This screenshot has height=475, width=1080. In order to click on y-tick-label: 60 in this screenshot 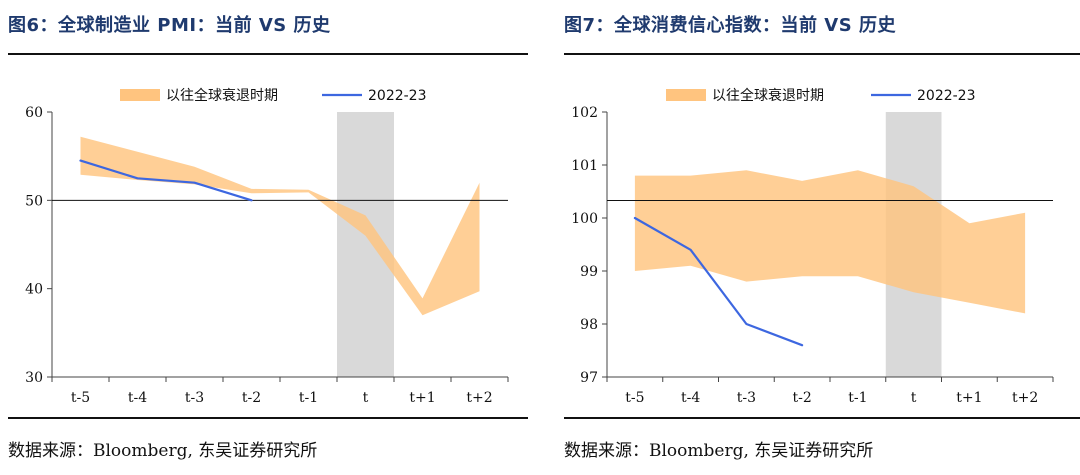, I will do `click(34, 113)`.